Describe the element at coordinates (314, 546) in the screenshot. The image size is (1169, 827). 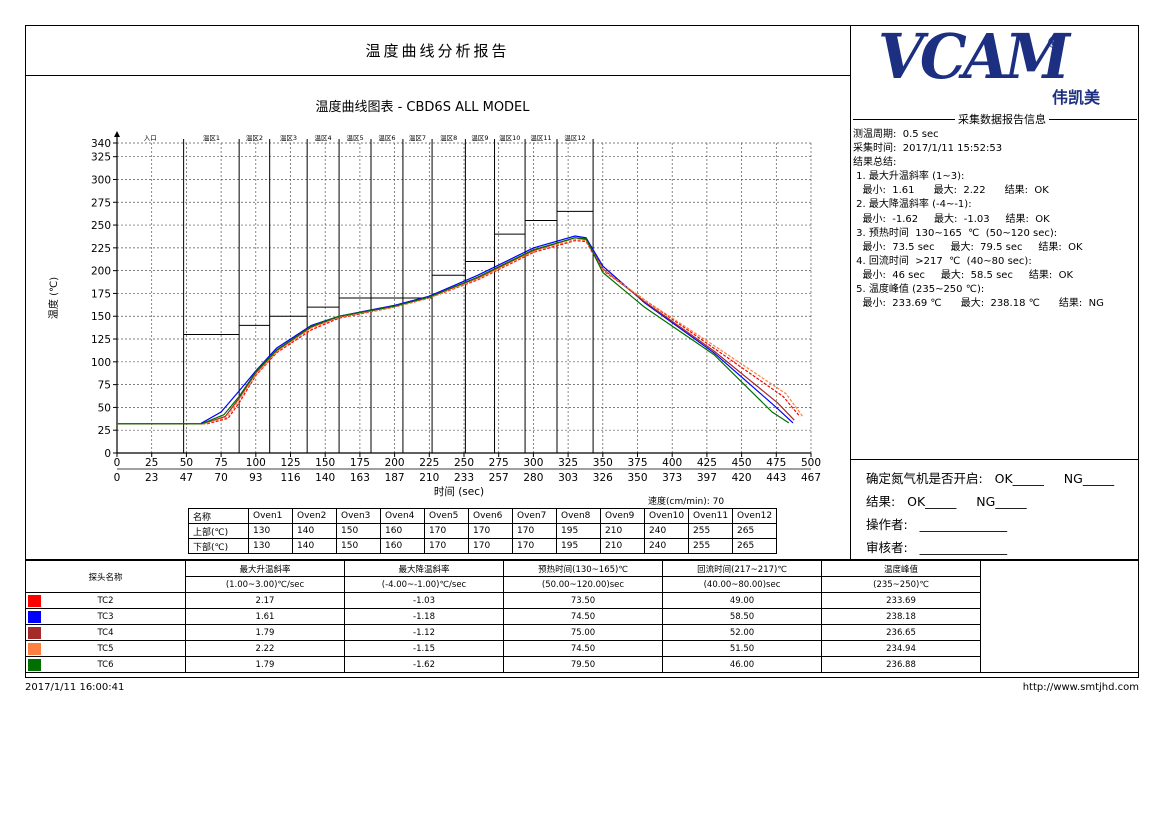
I see `oven-cell: 140` at that location.